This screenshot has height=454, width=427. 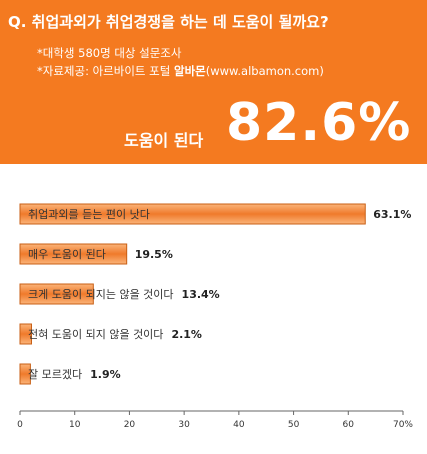 What do you see at coordinates (89, 214) in the screenshot?
I see `bar-category-label: 취업과외를 듣는 편이 낫다` at bounding box center [89, 214].